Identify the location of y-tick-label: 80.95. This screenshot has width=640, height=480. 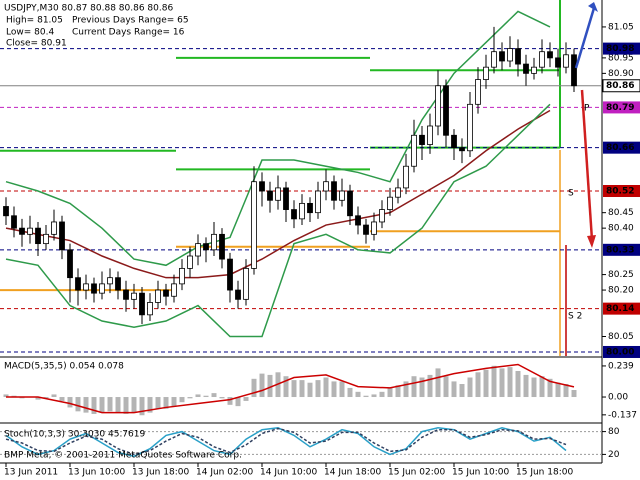
(621, 58).